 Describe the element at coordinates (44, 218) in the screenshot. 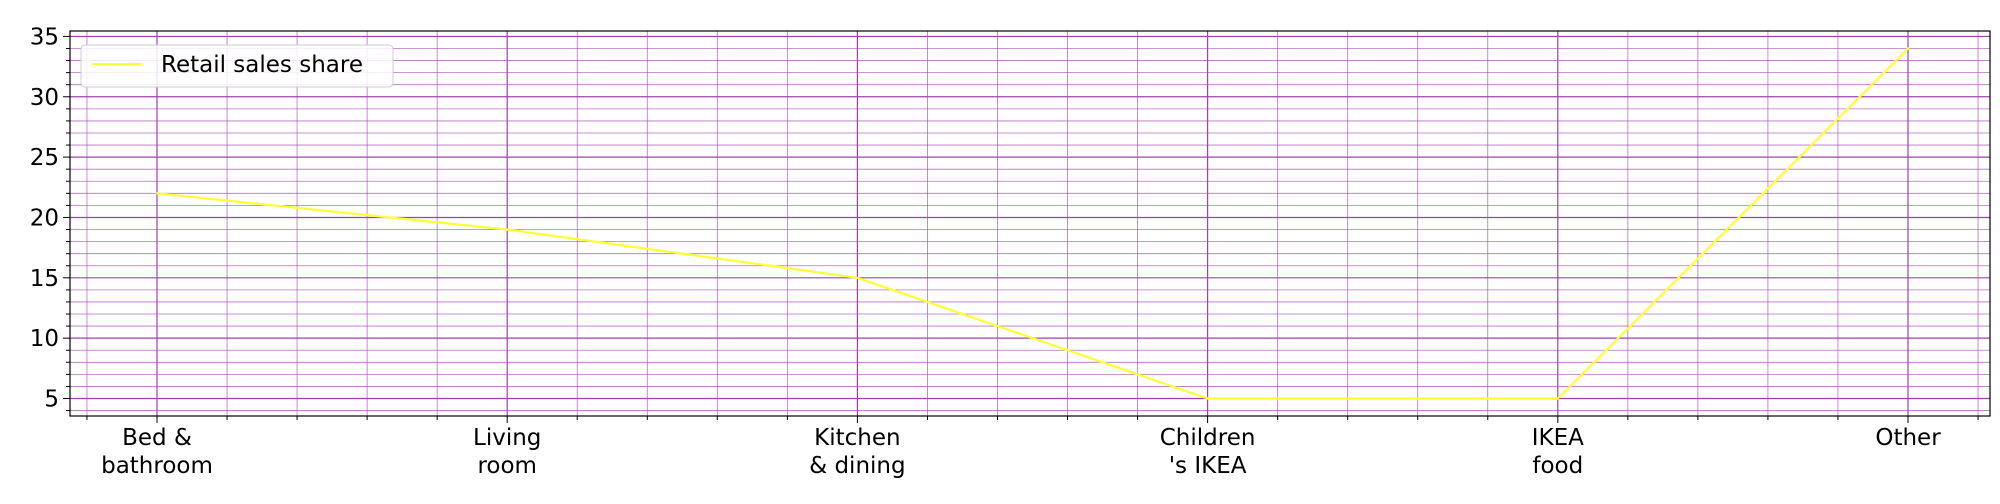

I see `y-tick-label: 20` at that location.